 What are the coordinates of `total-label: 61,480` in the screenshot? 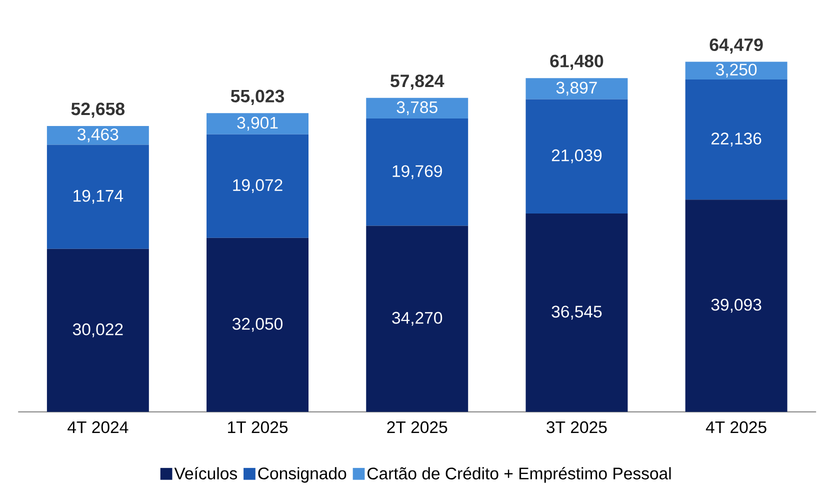 It's located at (577, 62).